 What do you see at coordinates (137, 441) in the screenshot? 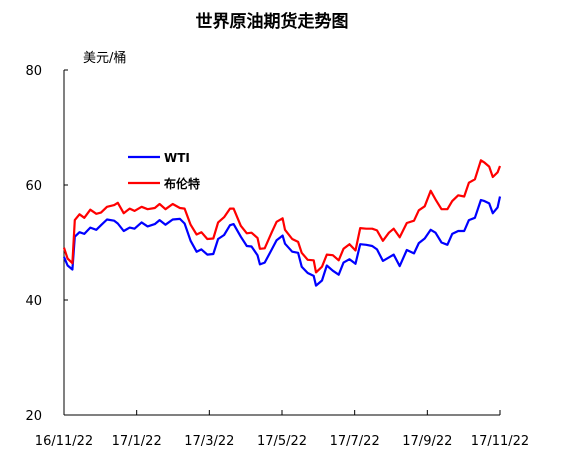
I see `x-tick-label: 17/1/22` at bounding box center [137, 441].